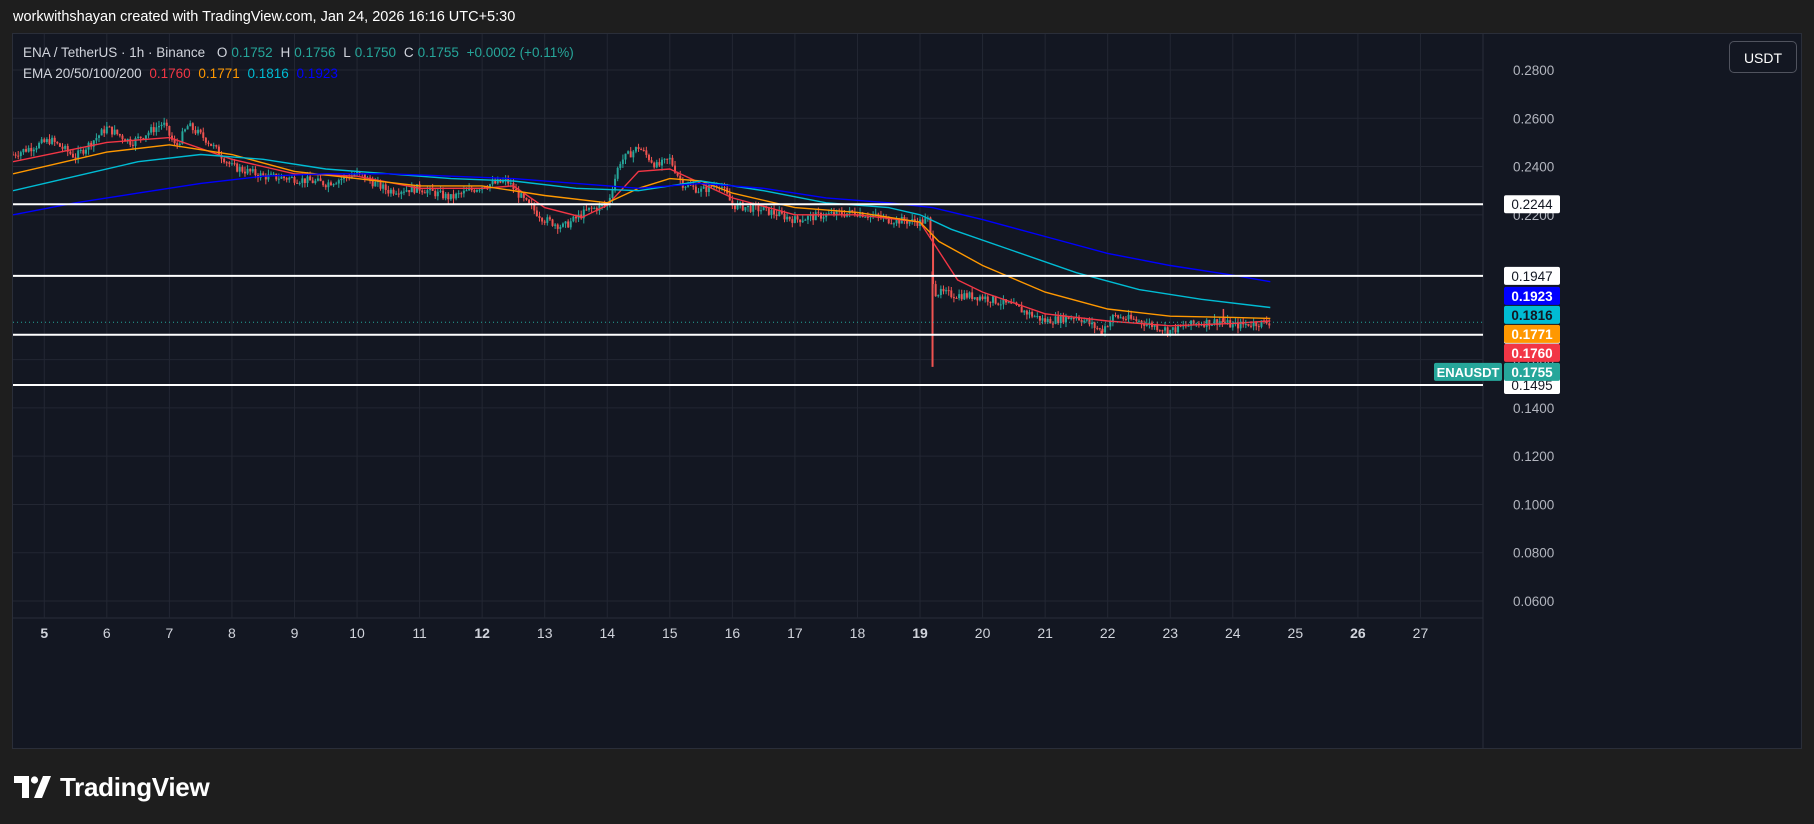  What do you see at coordinates (1421, 633) in the screenshot?
I see `x-tick-label: 27` at bounding box center [1421, 633].